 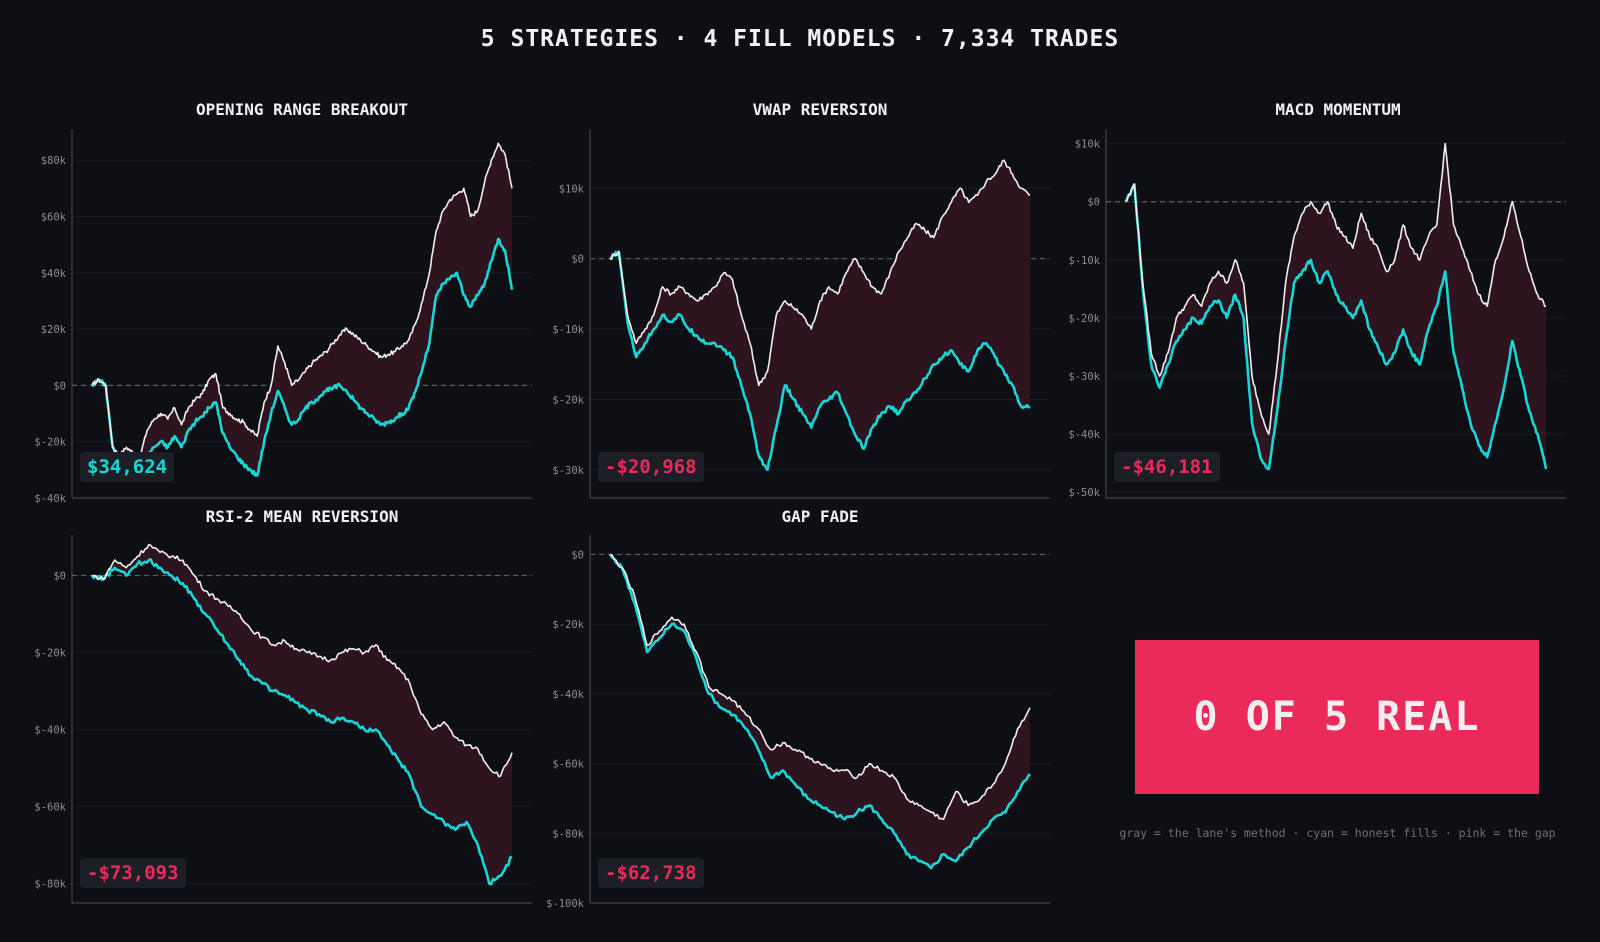 What do you see at coordinates (54, 274) in the screenshot?
I see `y-tick-label: $40k` at bounding box center [54, 274].